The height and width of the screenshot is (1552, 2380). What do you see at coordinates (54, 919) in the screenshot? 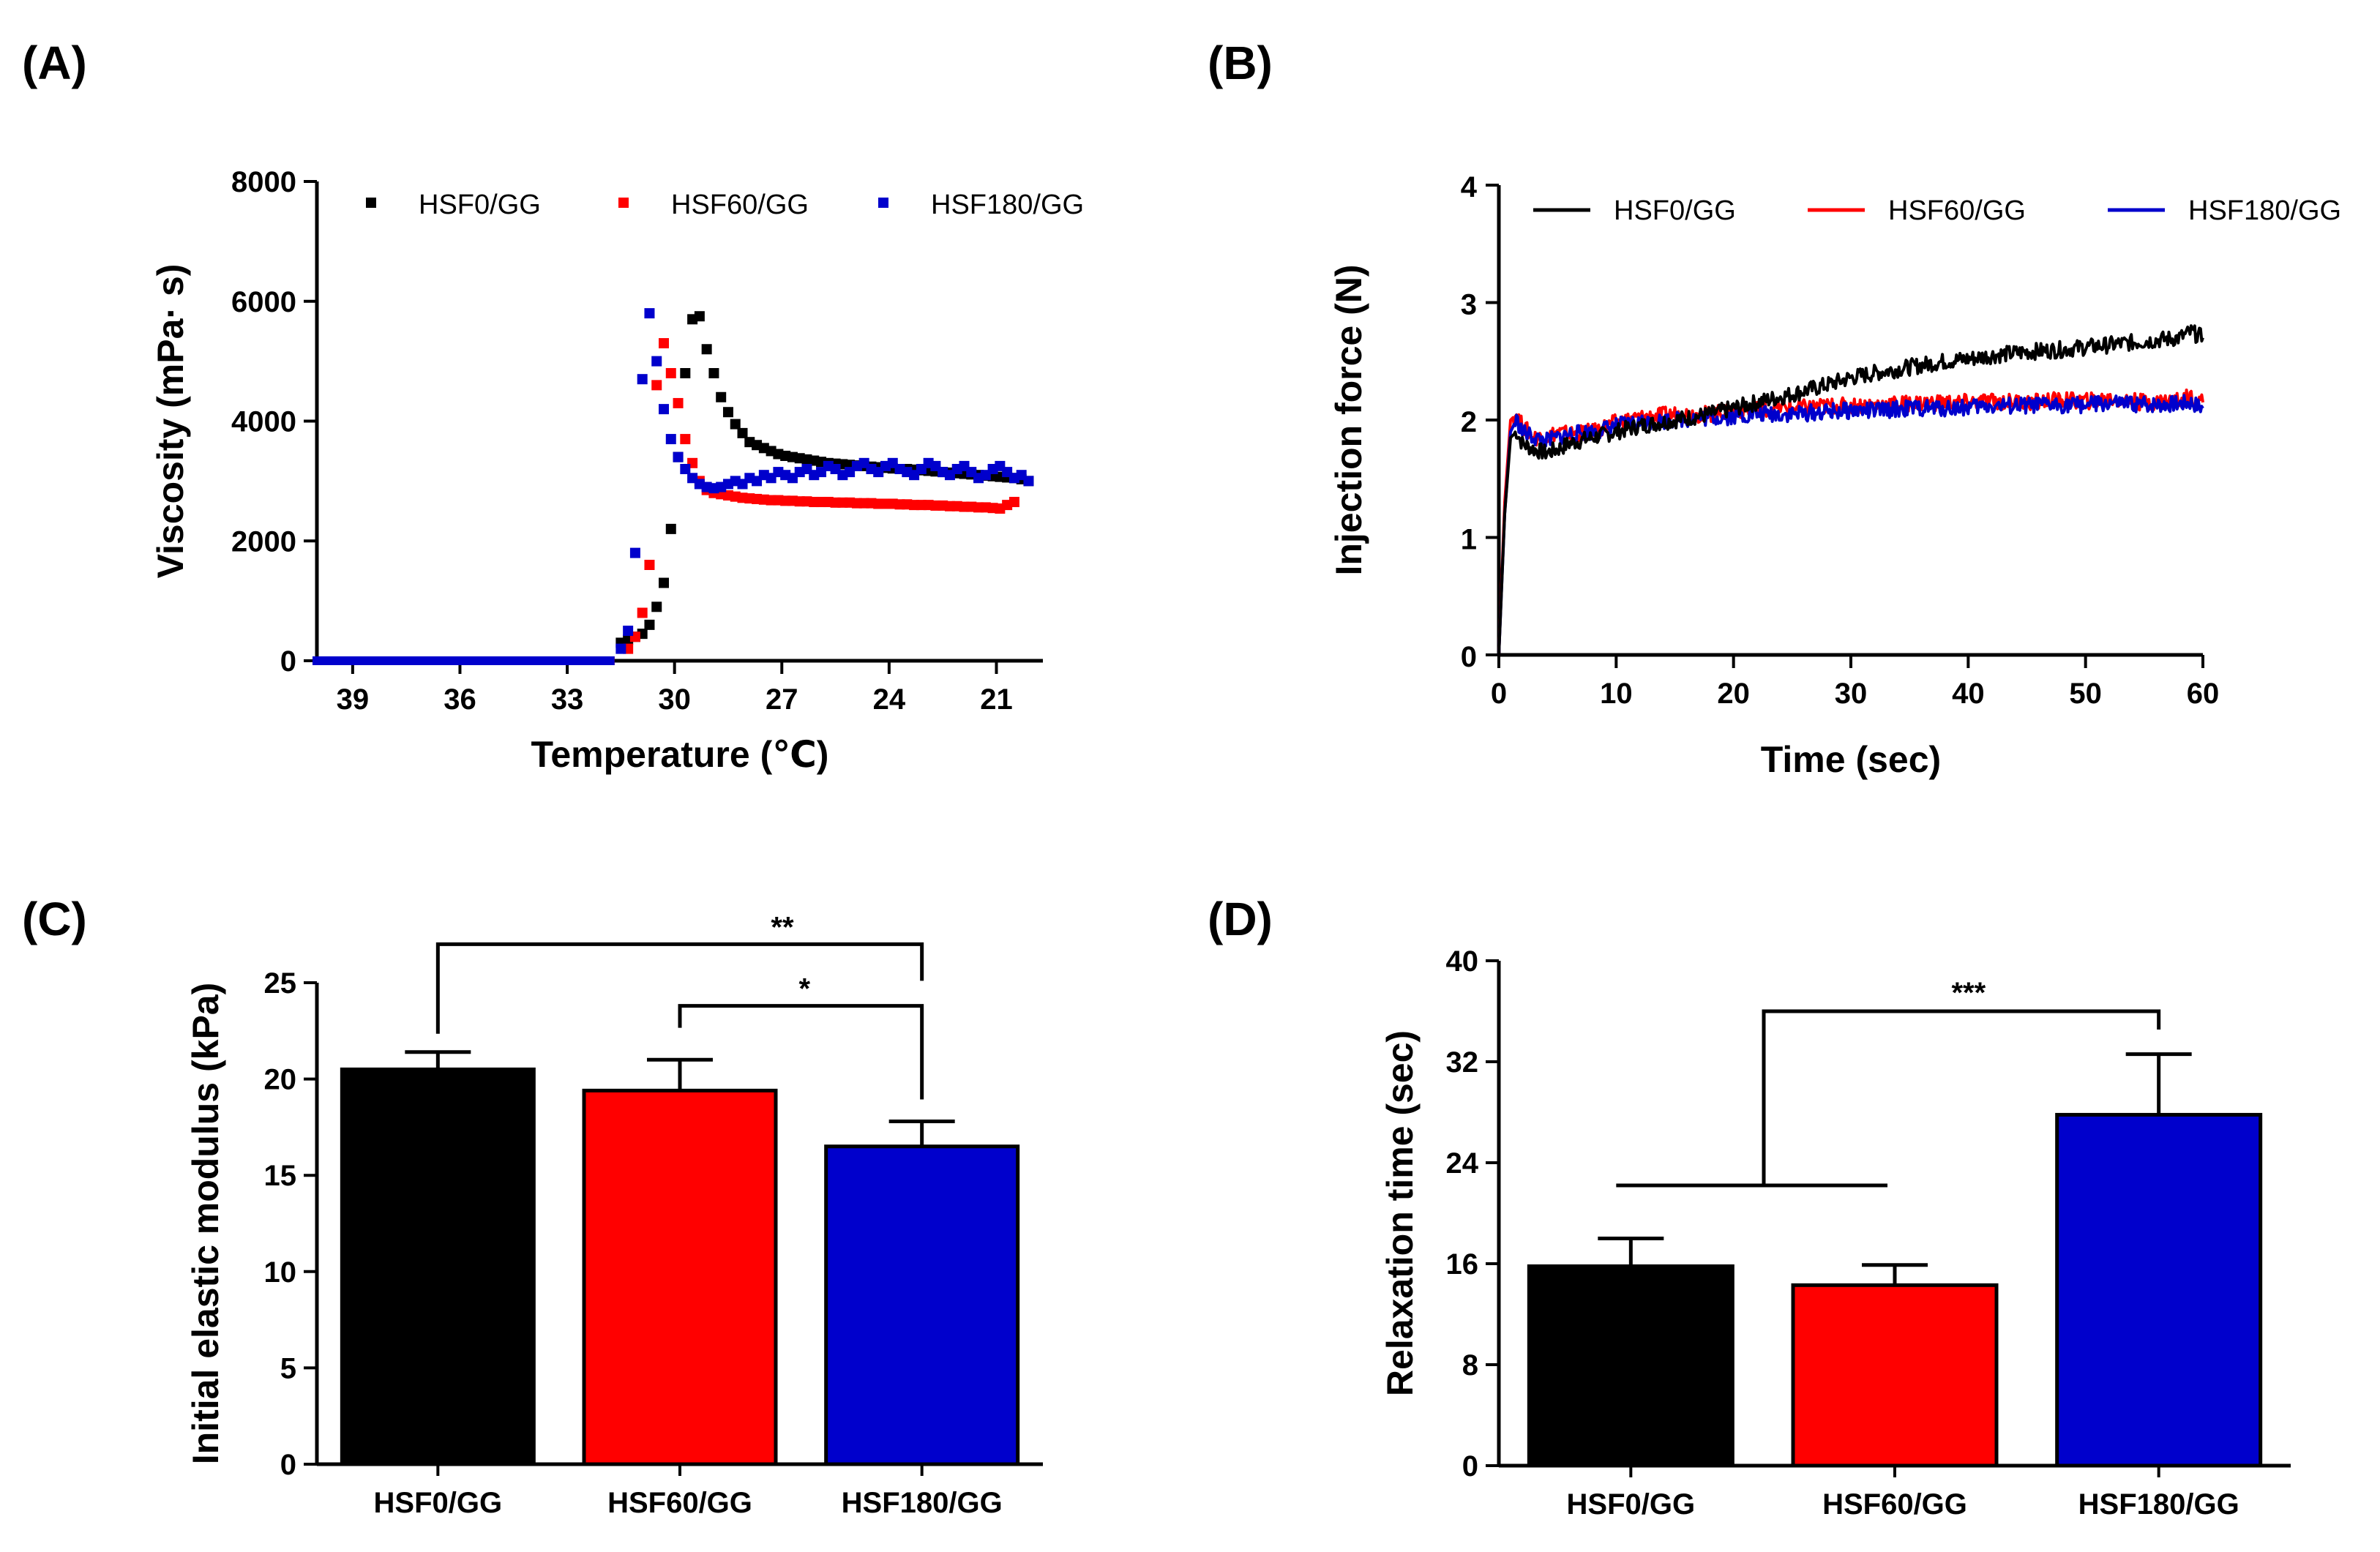
I see `panel-label-c: (C)` at bounding box center [54, 919].